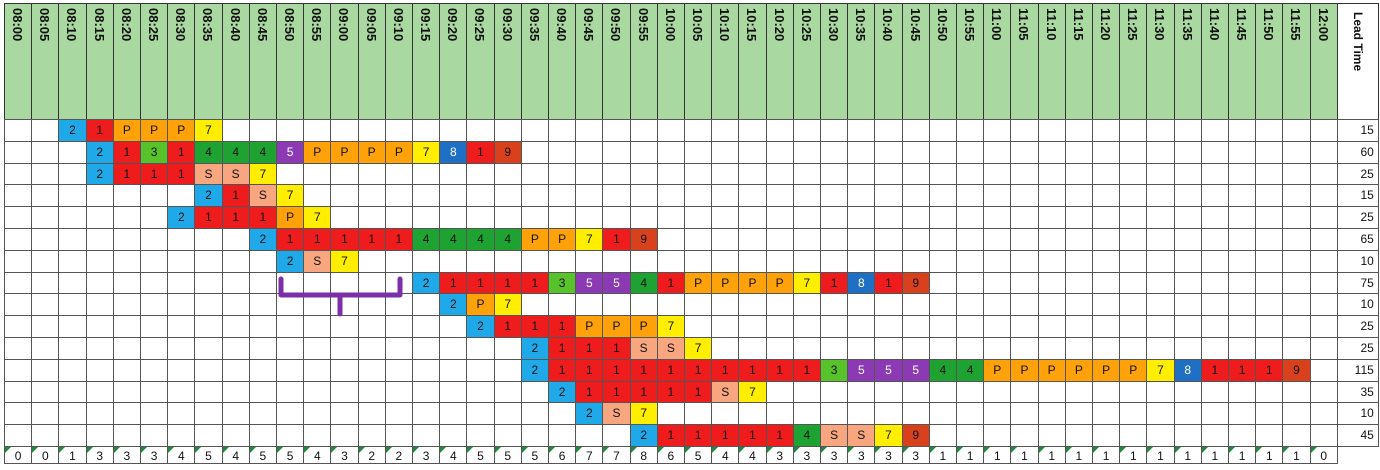 The width and height of the screenshot is (1380, 470). Describe the element at coordinates (18, 61) in the screenshot. I see `time-header: 08:00` at that location.